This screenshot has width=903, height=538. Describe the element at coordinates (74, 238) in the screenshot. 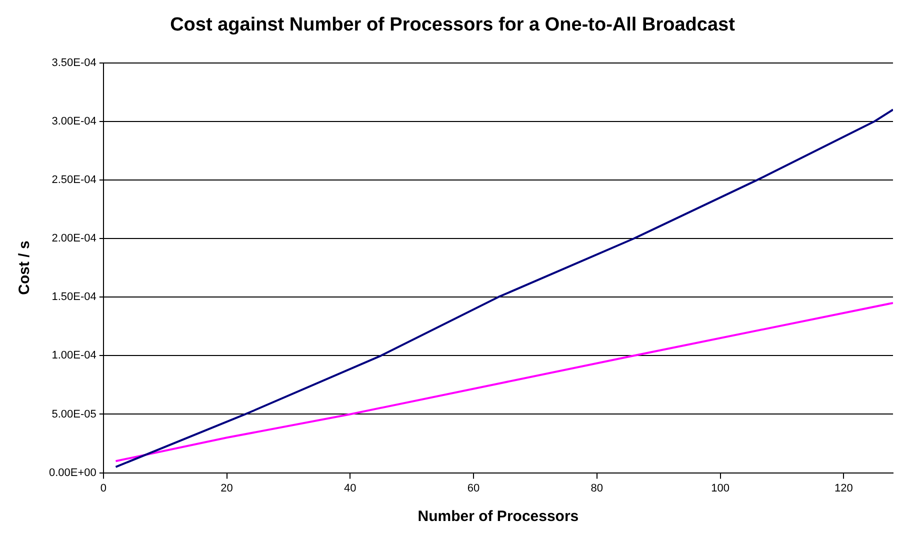

I see `y-tick-label: 2.00E-04` at that location.